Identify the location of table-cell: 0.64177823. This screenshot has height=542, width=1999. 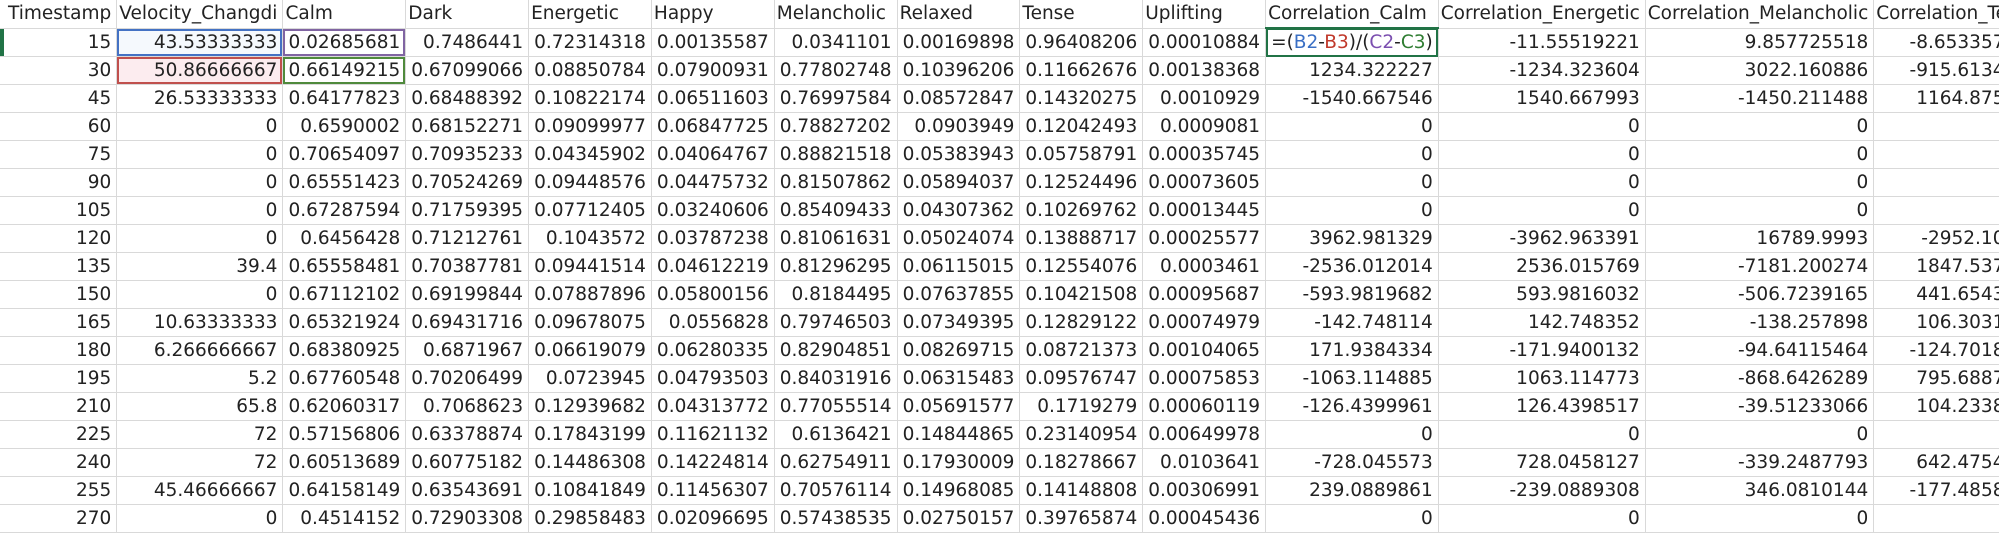
(344, 98).